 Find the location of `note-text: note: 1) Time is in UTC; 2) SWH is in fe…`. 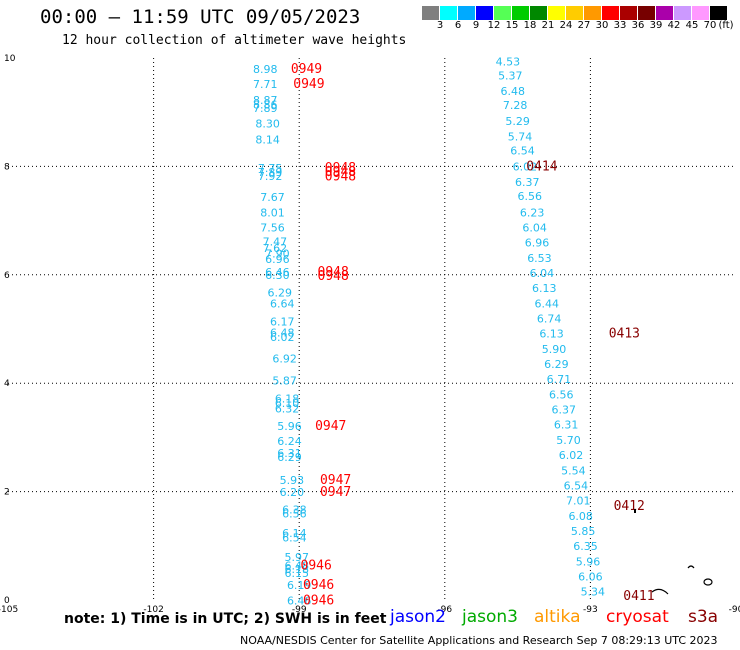

note-text: note: 1) Time is in UTC; 2) SWH is in fe… is located at coordinates (225, 619).